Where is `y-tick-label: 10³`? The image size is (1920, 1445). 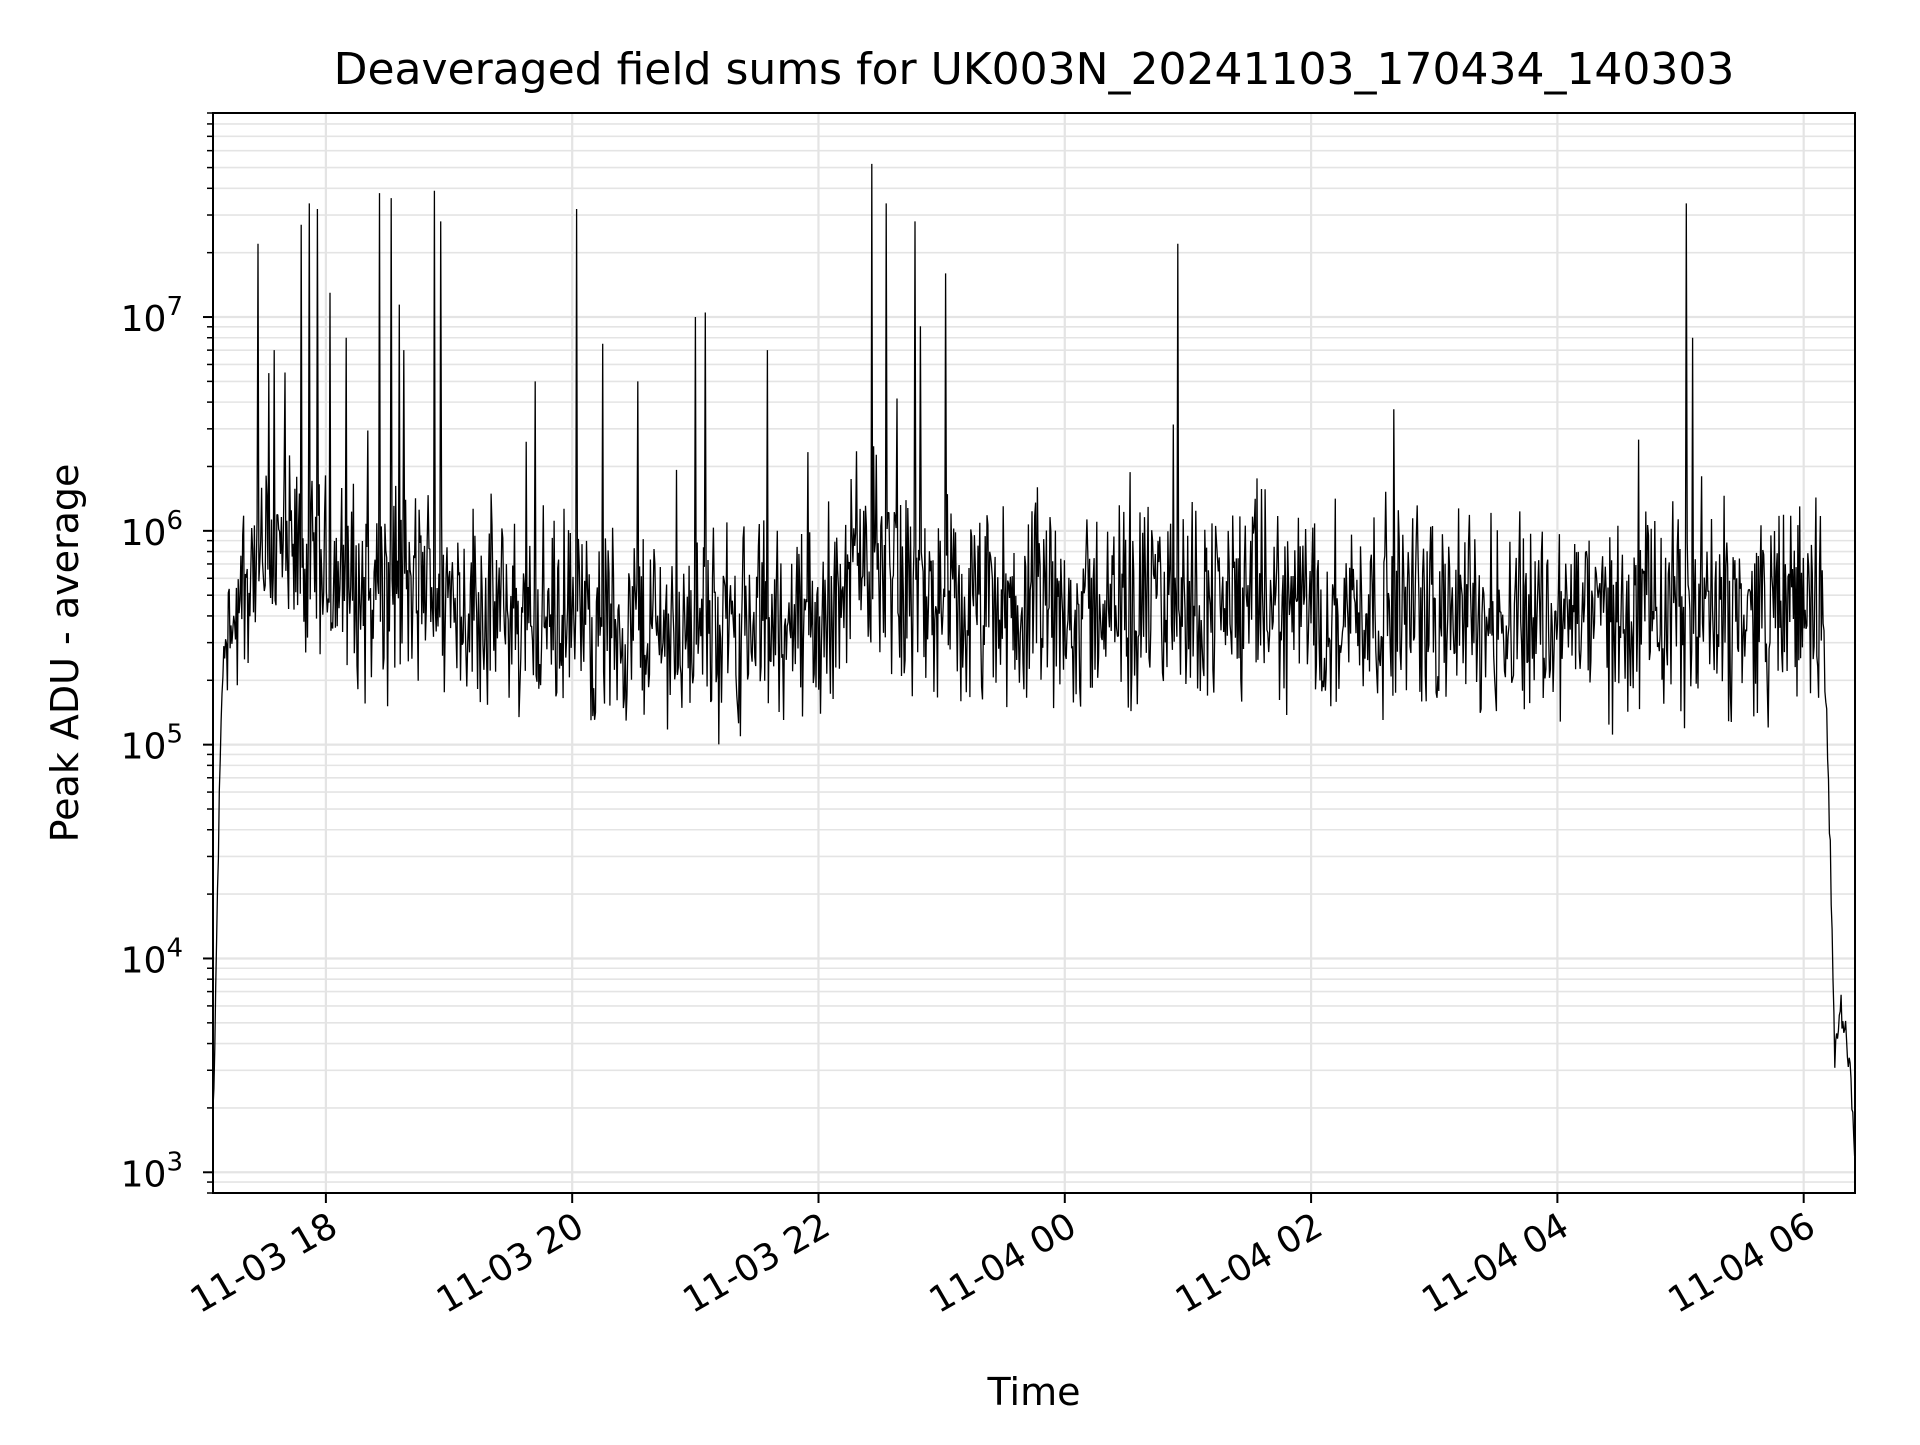 y-tick-label: 10³ is located at coordinates (152, 1171).